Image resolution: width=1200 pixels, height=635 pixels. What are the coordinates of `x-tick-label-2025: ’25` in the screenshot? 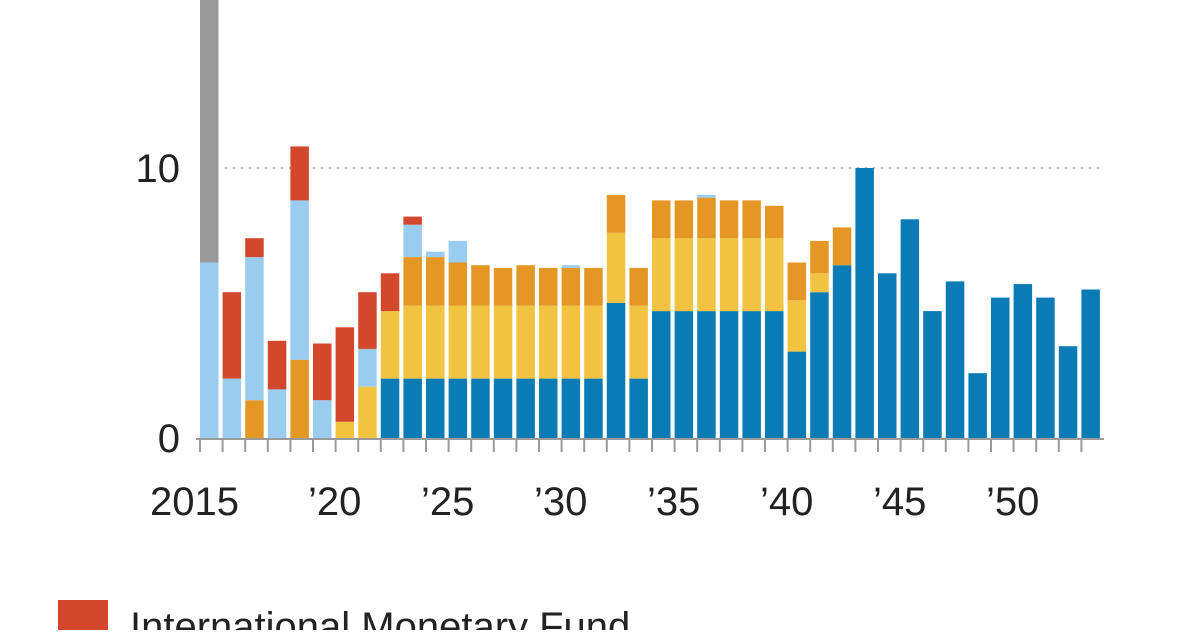 It's located at (447, 502).